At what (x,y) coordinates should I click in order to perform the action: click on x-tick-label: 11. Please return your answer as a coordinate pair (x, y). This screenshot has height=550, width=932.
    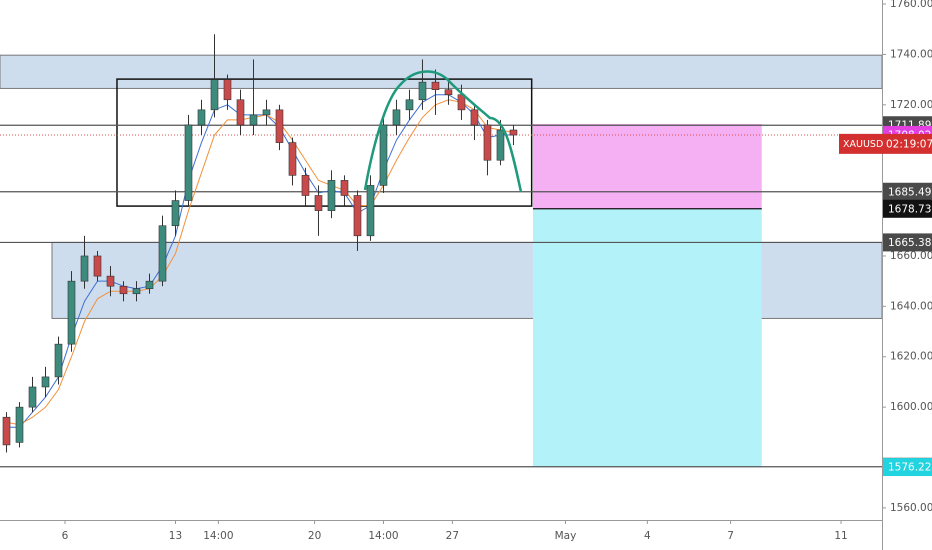
    Looking at the image, I should click on (840, 536).